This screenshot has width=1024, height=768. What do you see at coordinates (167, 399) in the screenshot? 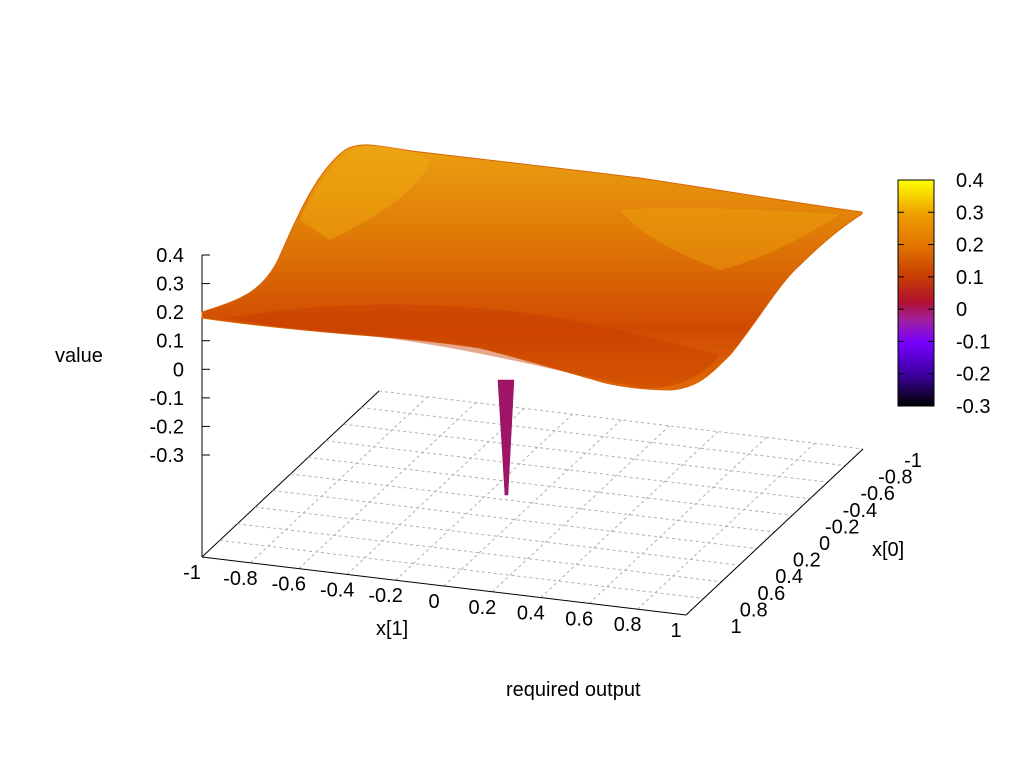
I see `z-tick-label: -0.1` at bounding box center [167, 399].